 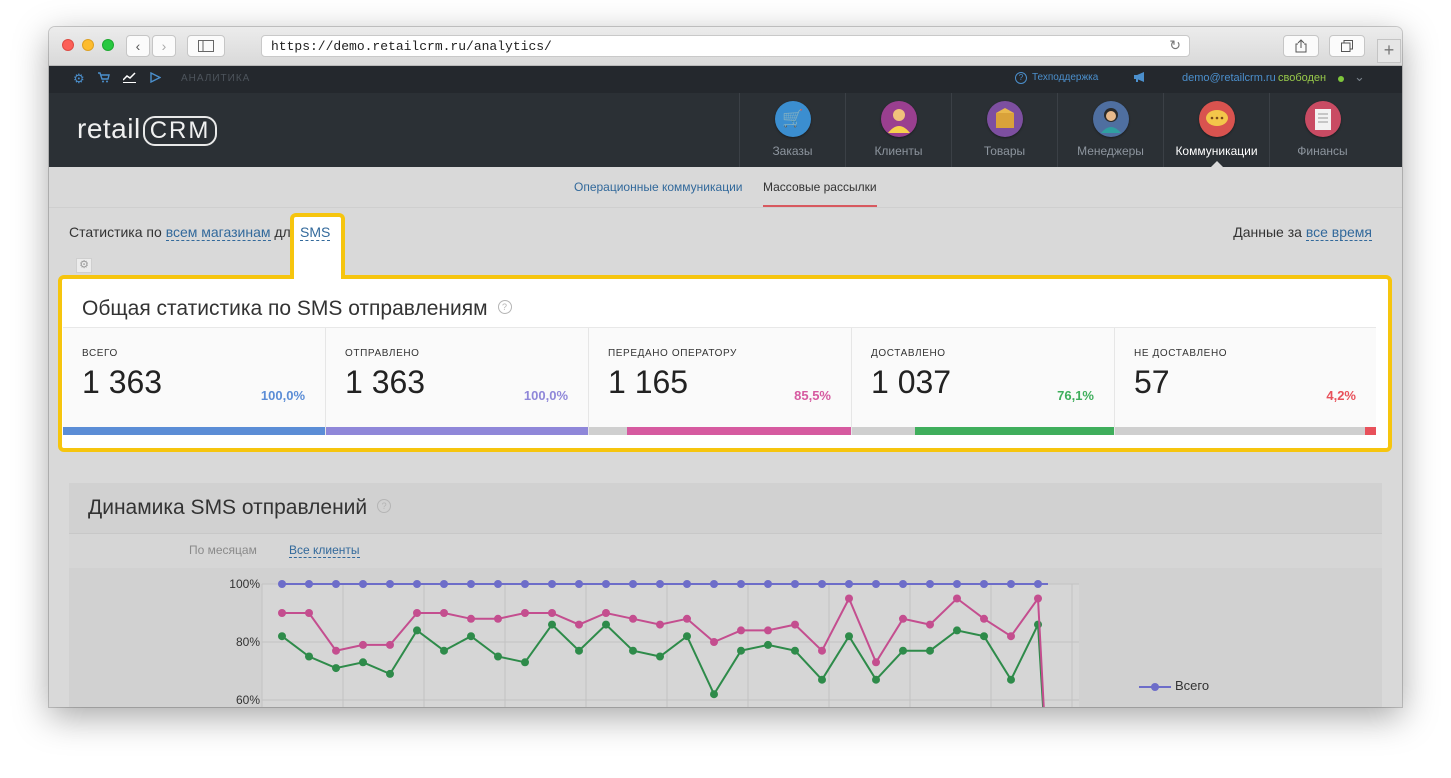 I want to click on stat-bar-fill, so click(x=739, y=431).